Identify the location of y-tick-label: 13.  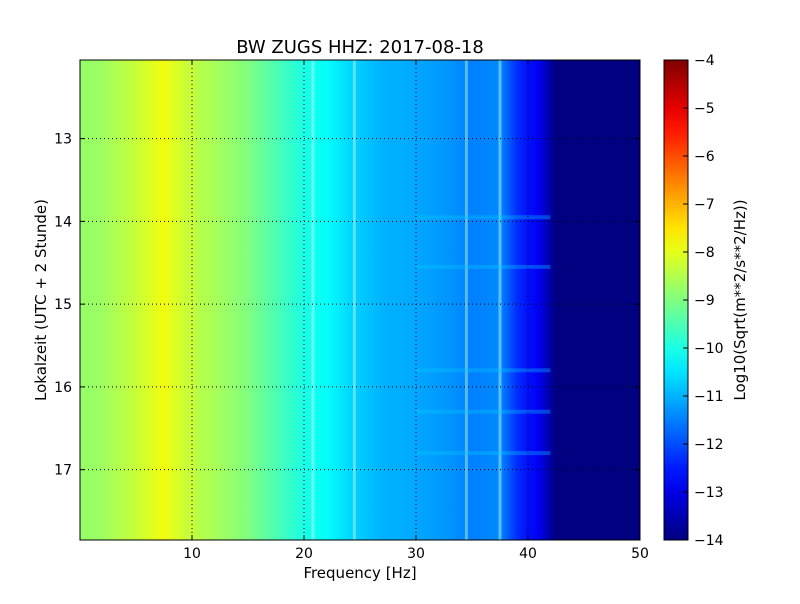
(63, 140).